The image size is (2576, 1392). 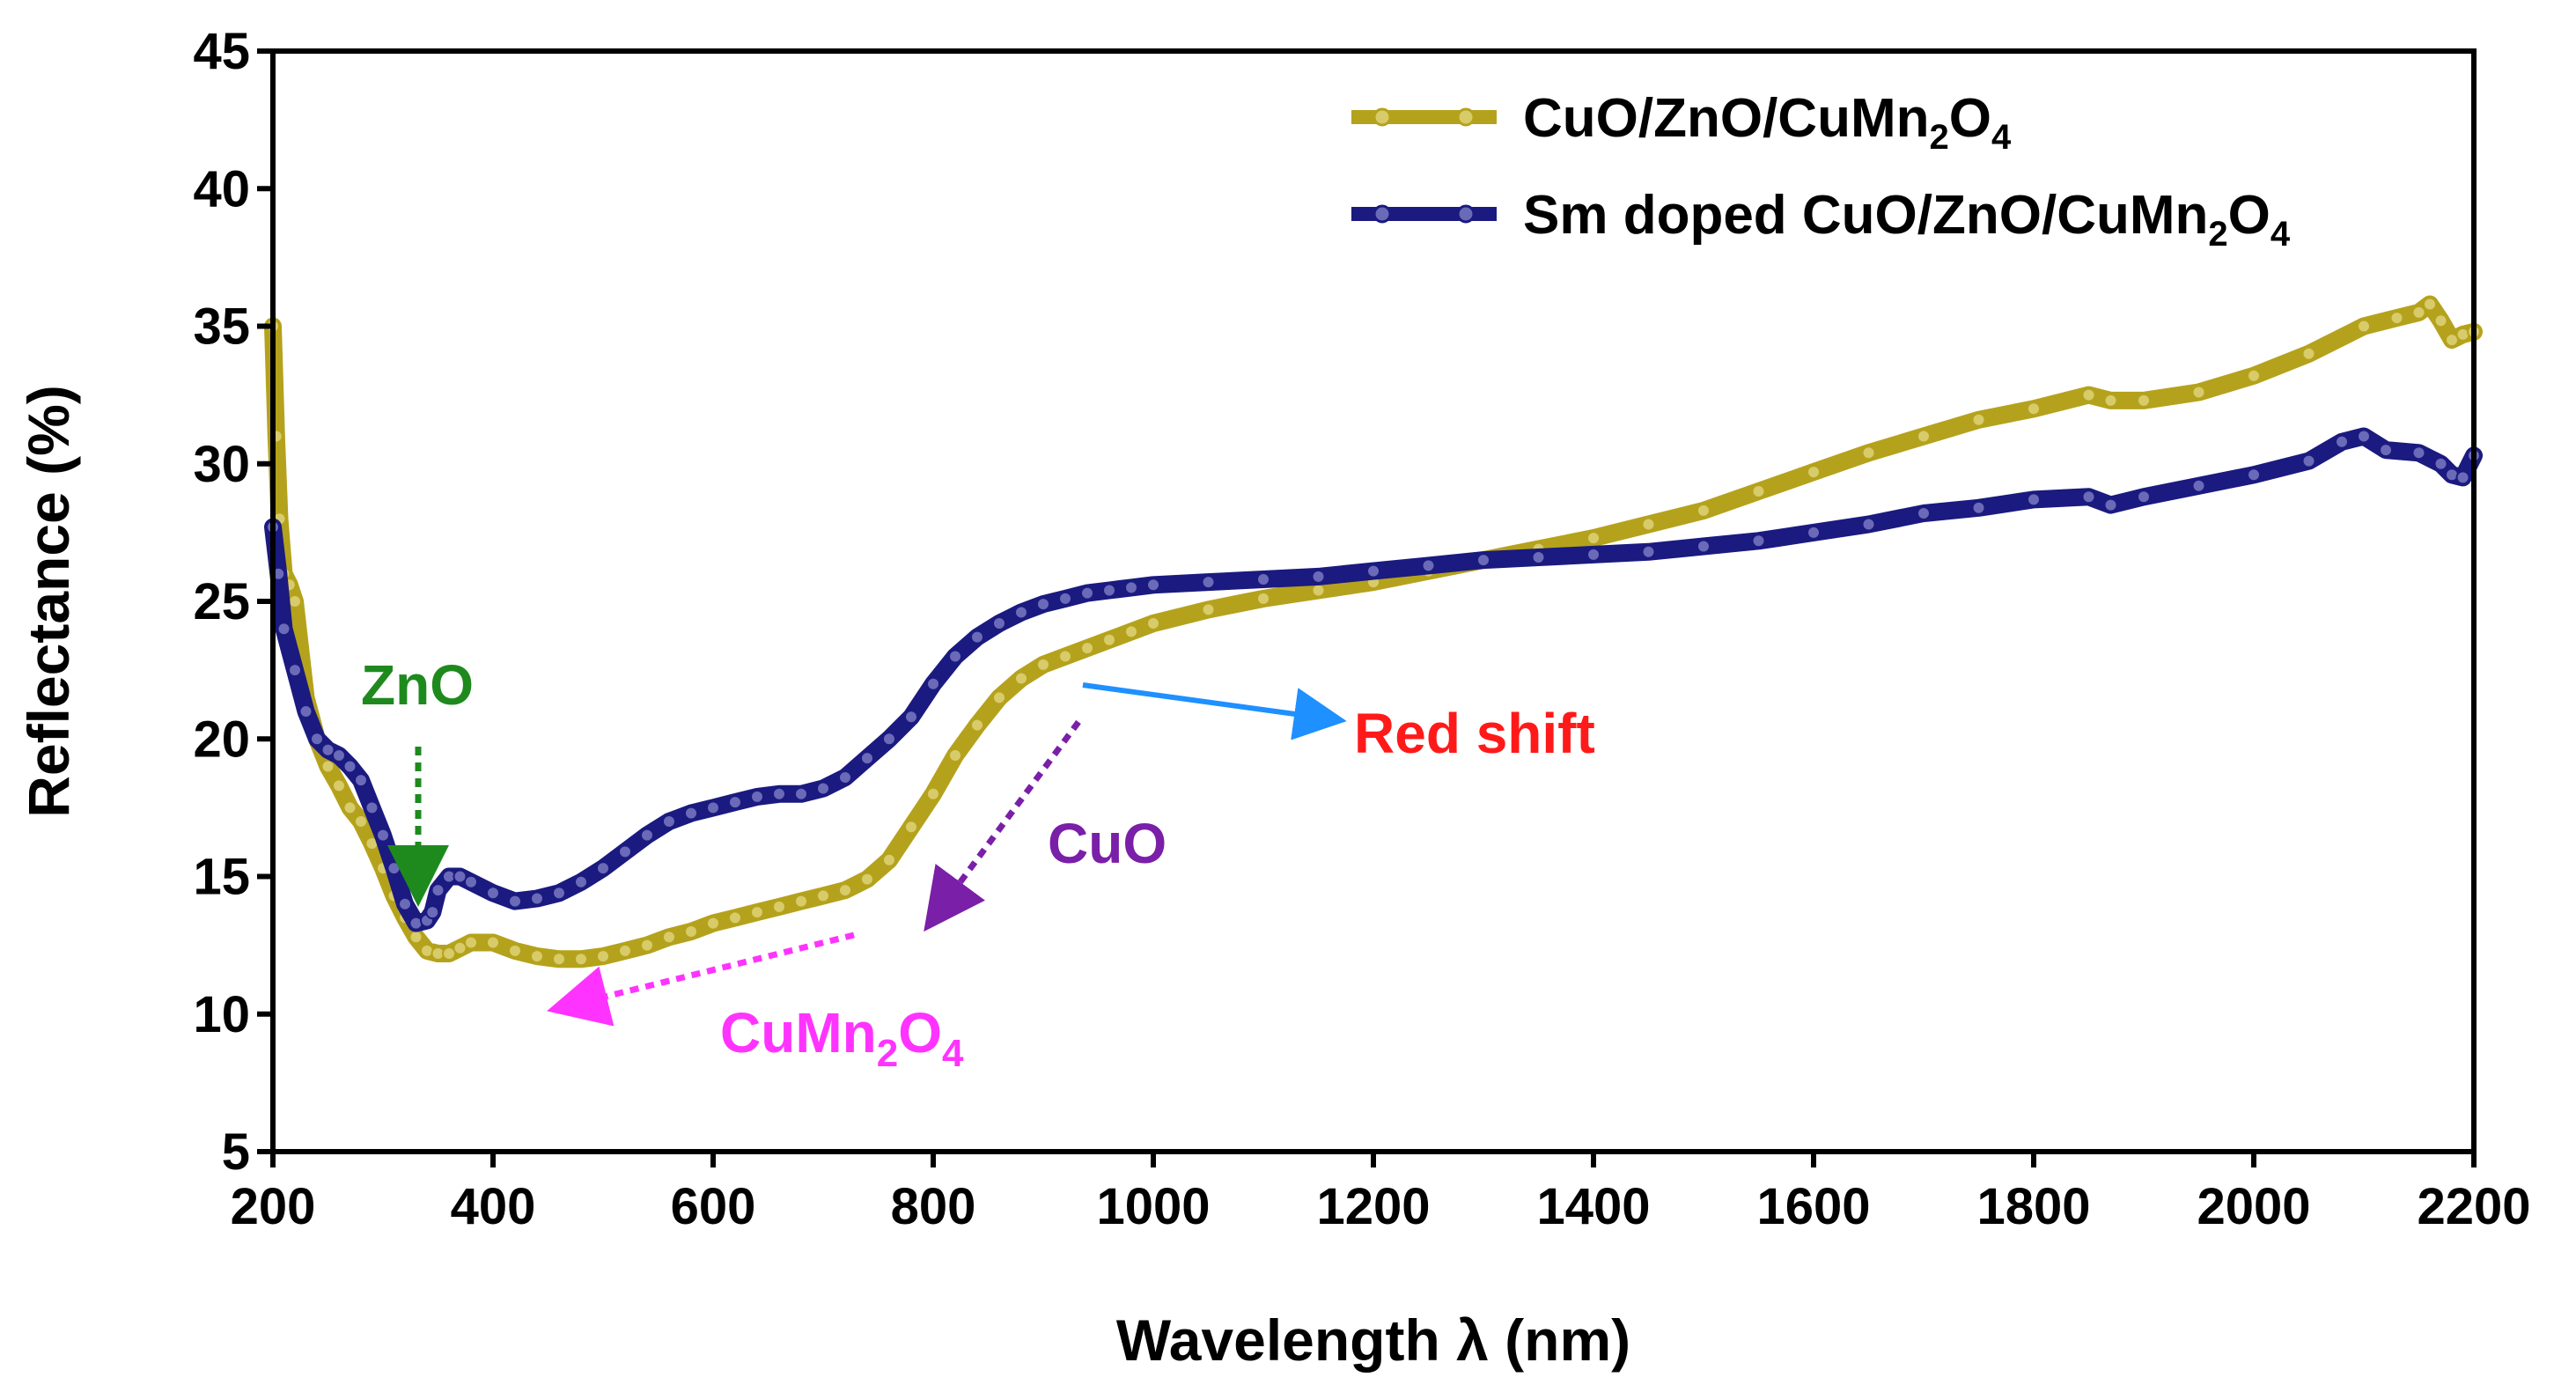 What do you see at coordinates (1108, 844) in the screenshot?
I see `annotation-cuo: CuO` at bounding box center [1108, 844].